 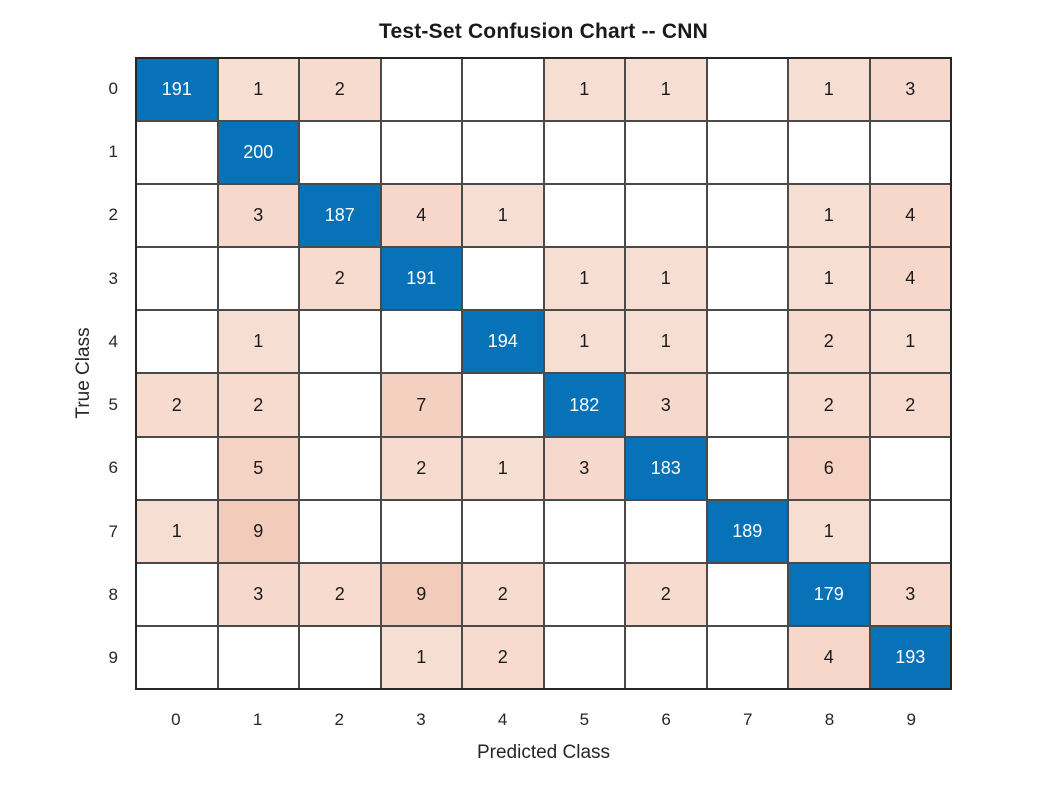 I want to click on y-tick-label: 8, so click(x=113, y=595).